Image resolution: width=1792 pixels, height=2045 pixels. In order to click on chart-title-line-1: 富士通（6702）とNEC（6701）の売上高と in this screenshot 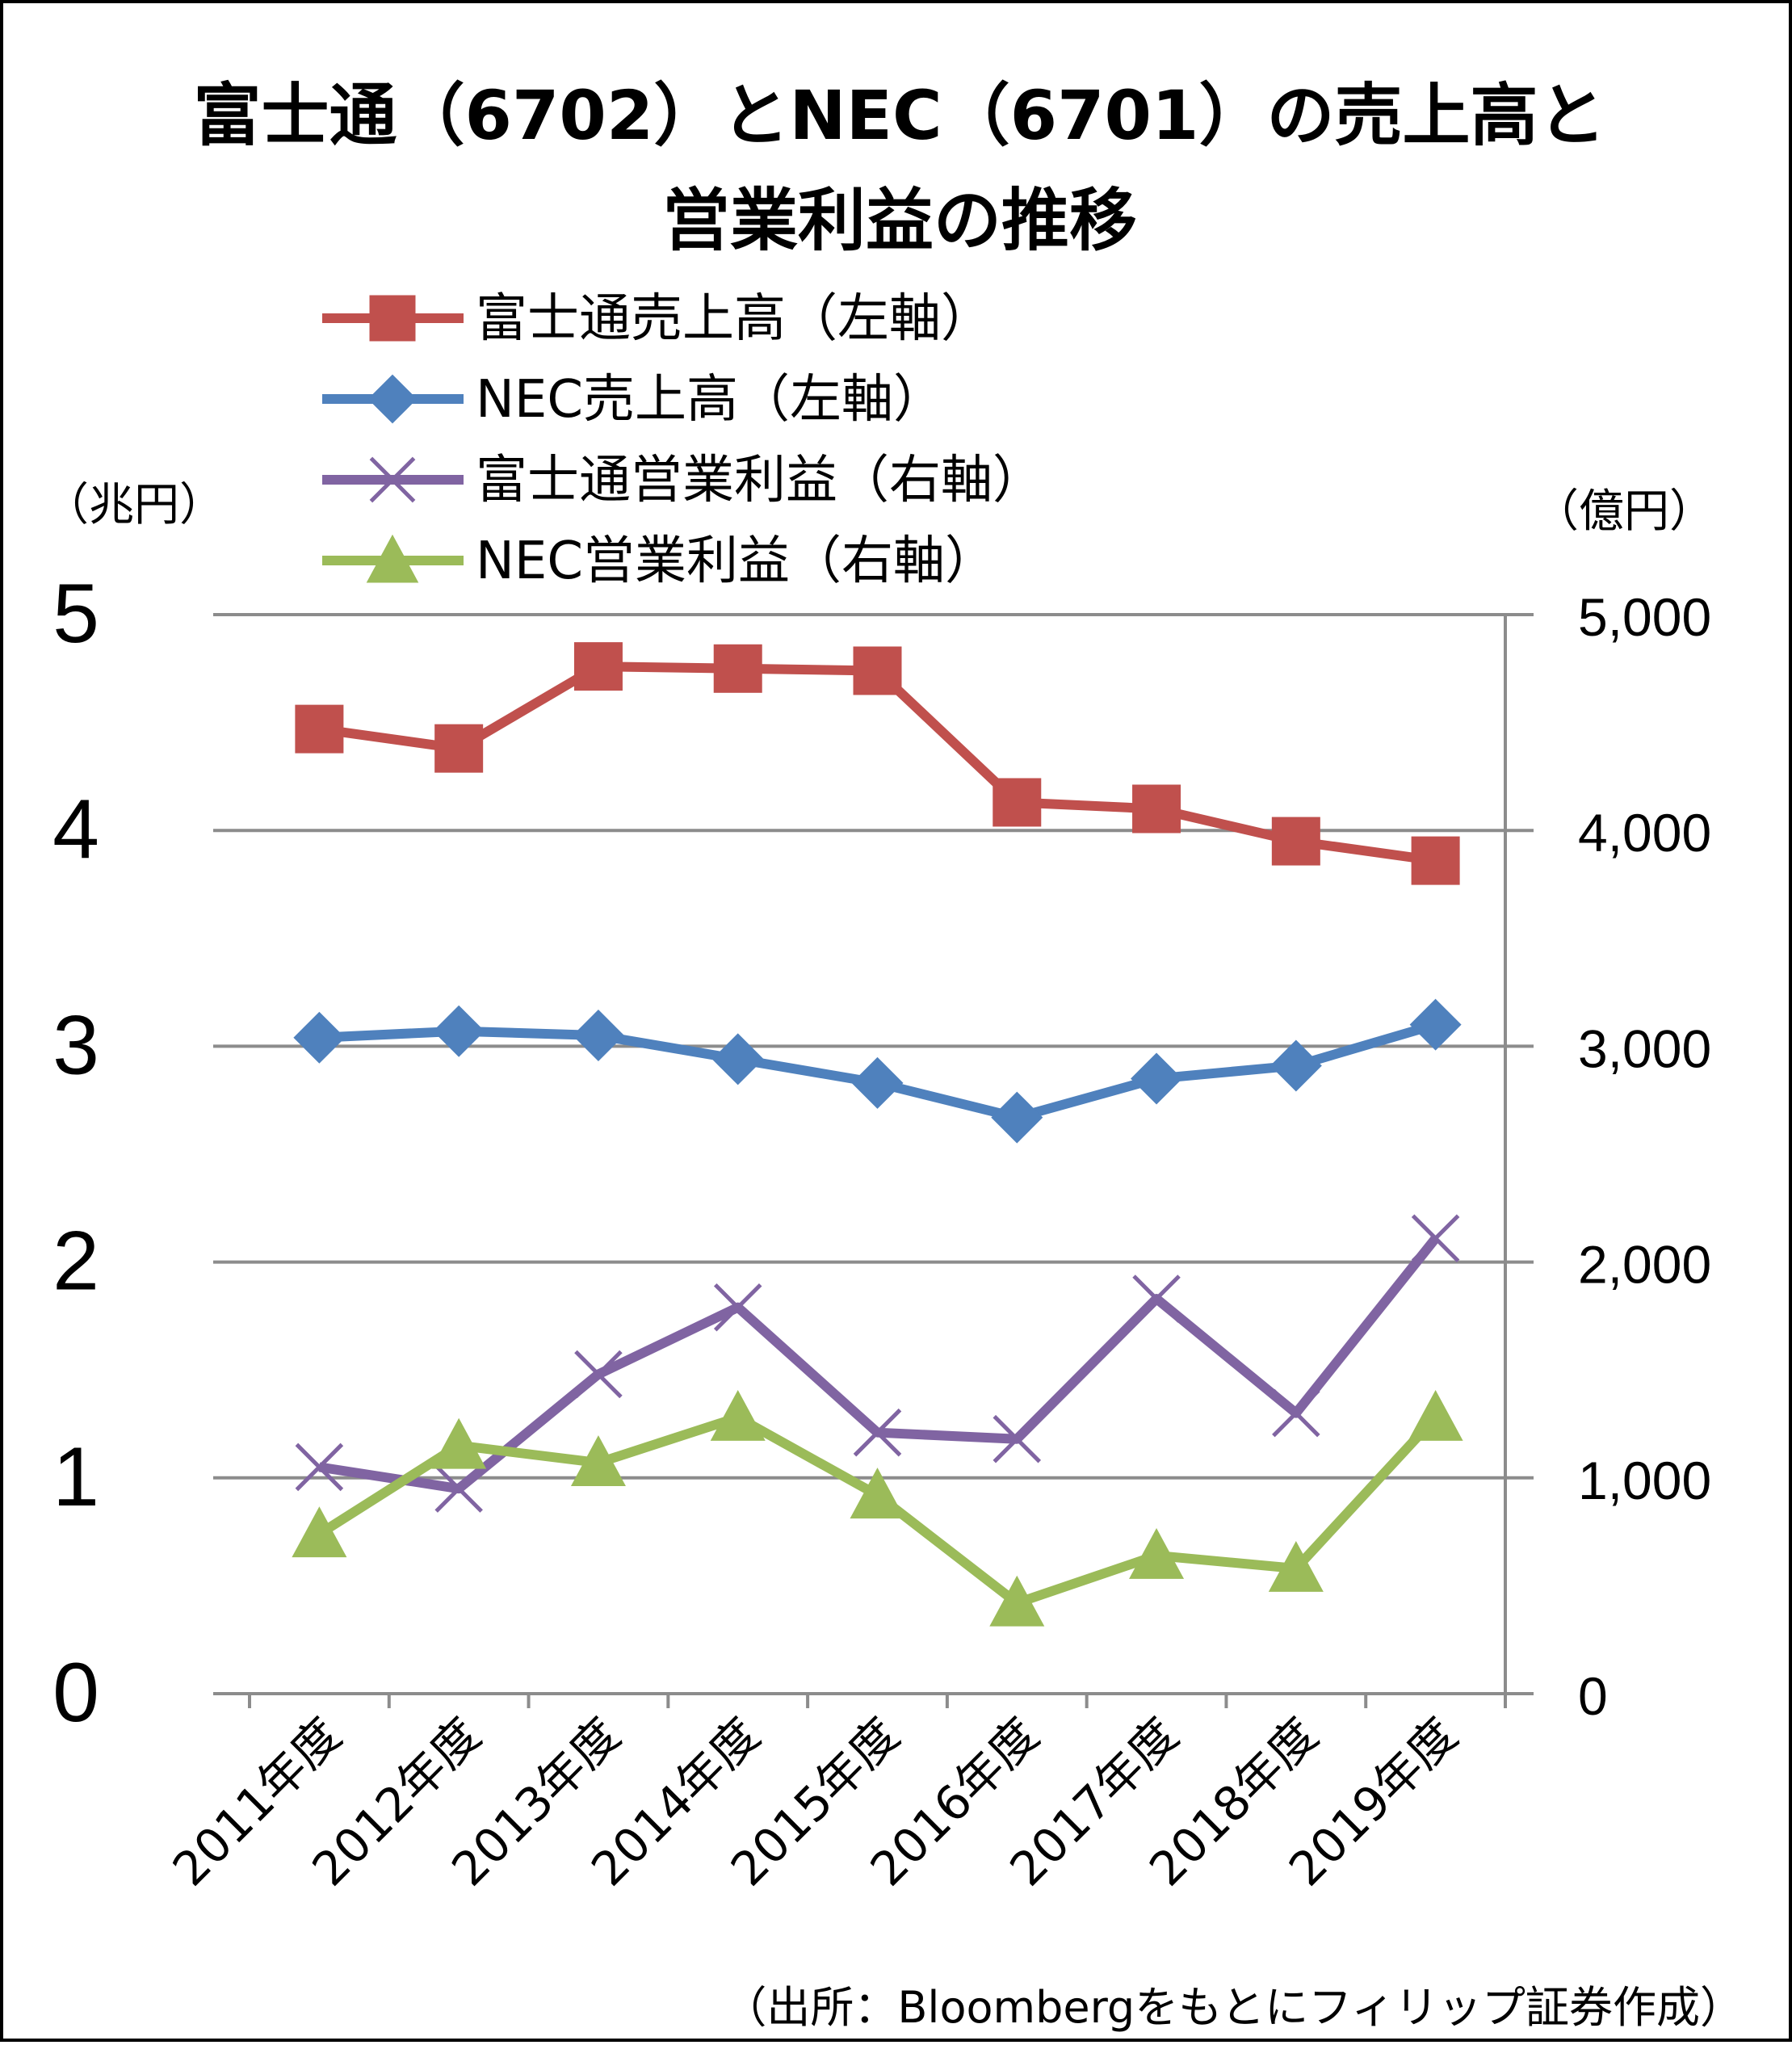, I will do `click(900, 115)`.